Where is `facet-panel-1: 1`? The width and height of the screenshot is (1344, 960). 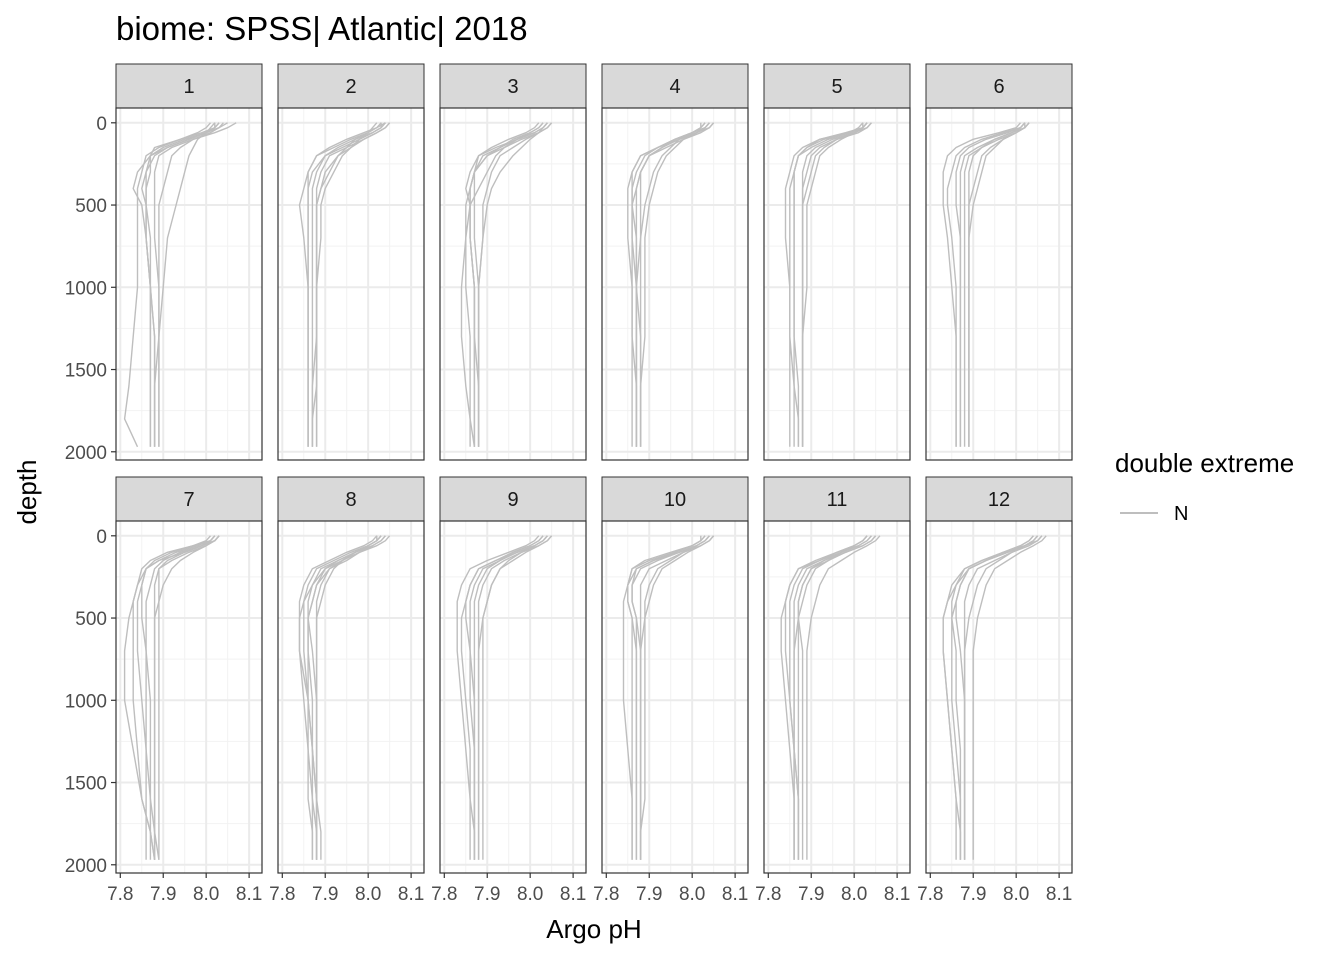 facet-panel-1: 1 is located at coordinates (189, 262).